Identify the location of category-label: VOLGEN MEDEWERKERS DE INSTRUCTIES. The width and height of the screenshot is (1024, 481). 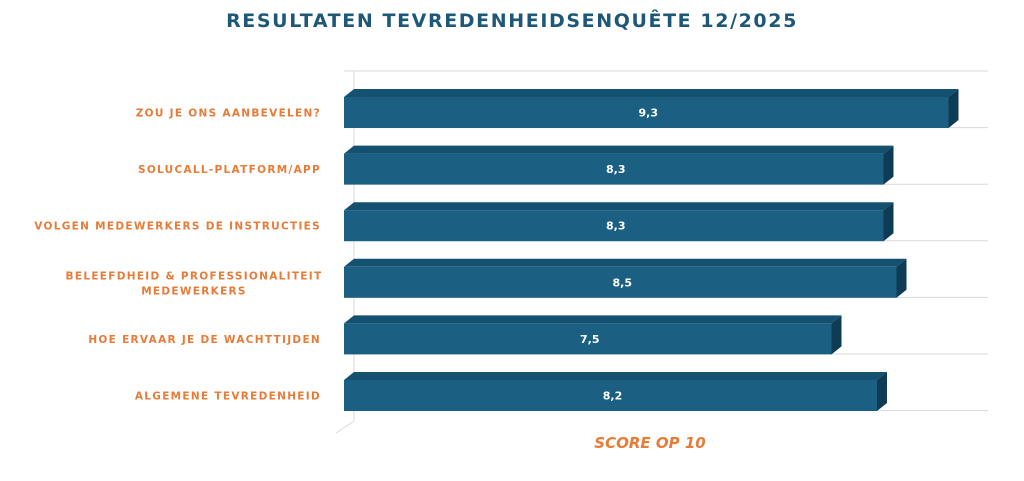
(177, 227).